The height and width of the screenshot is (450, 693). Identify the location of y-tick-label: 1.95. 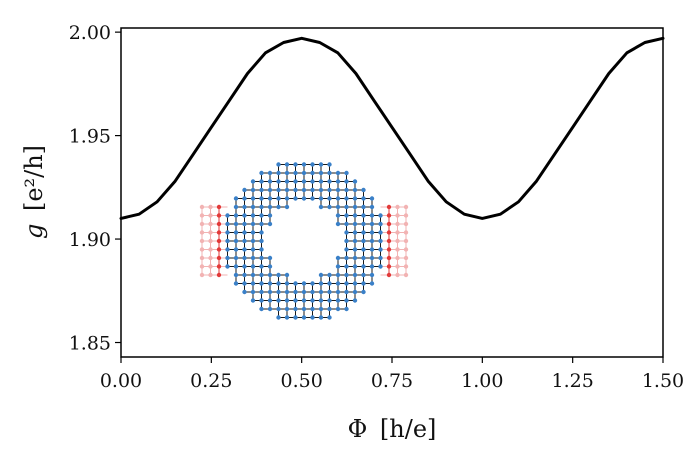
(90, 137).